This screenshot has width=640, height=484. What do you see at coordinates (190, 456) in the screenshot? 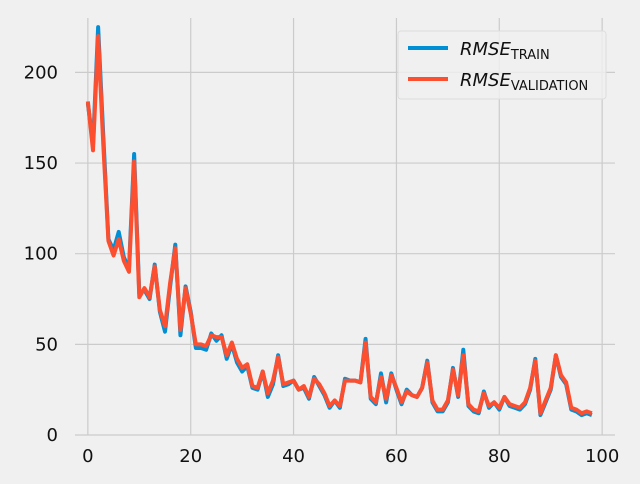
I see `x-tick-label: 20` at bounding box center [190, 456].